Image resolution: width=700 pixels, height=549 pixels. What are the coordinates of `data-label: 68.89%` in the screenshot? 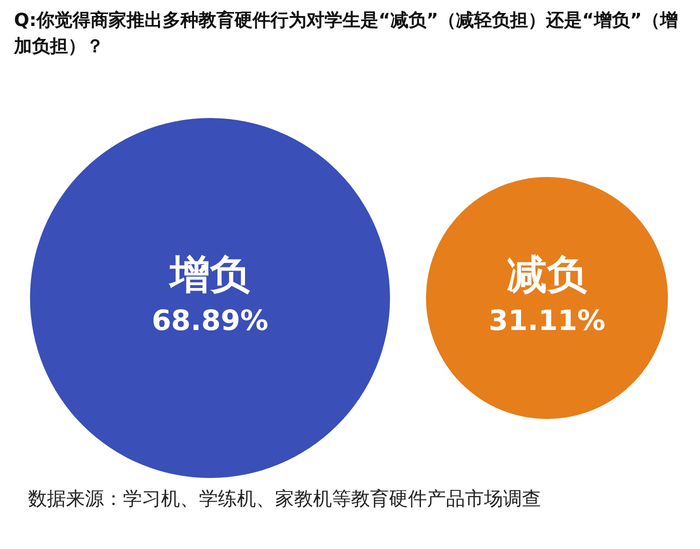 It's located at (210, 320).